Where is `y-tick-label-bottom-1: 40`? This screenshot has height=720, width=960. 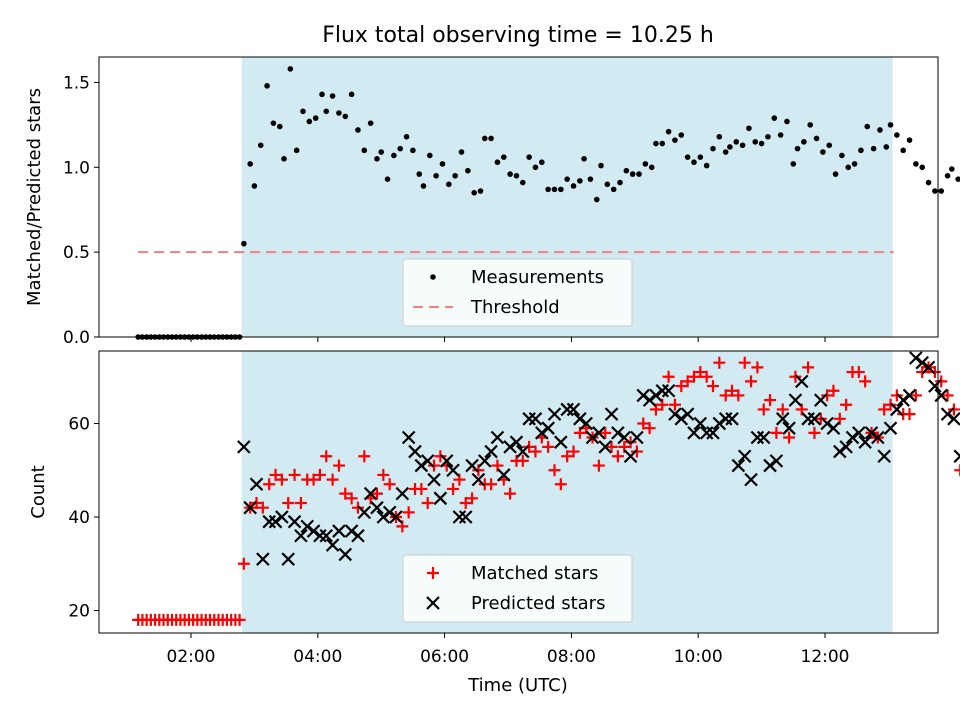 y-tick-label-bottom-1: 40 is located at coordinates (79, 518).